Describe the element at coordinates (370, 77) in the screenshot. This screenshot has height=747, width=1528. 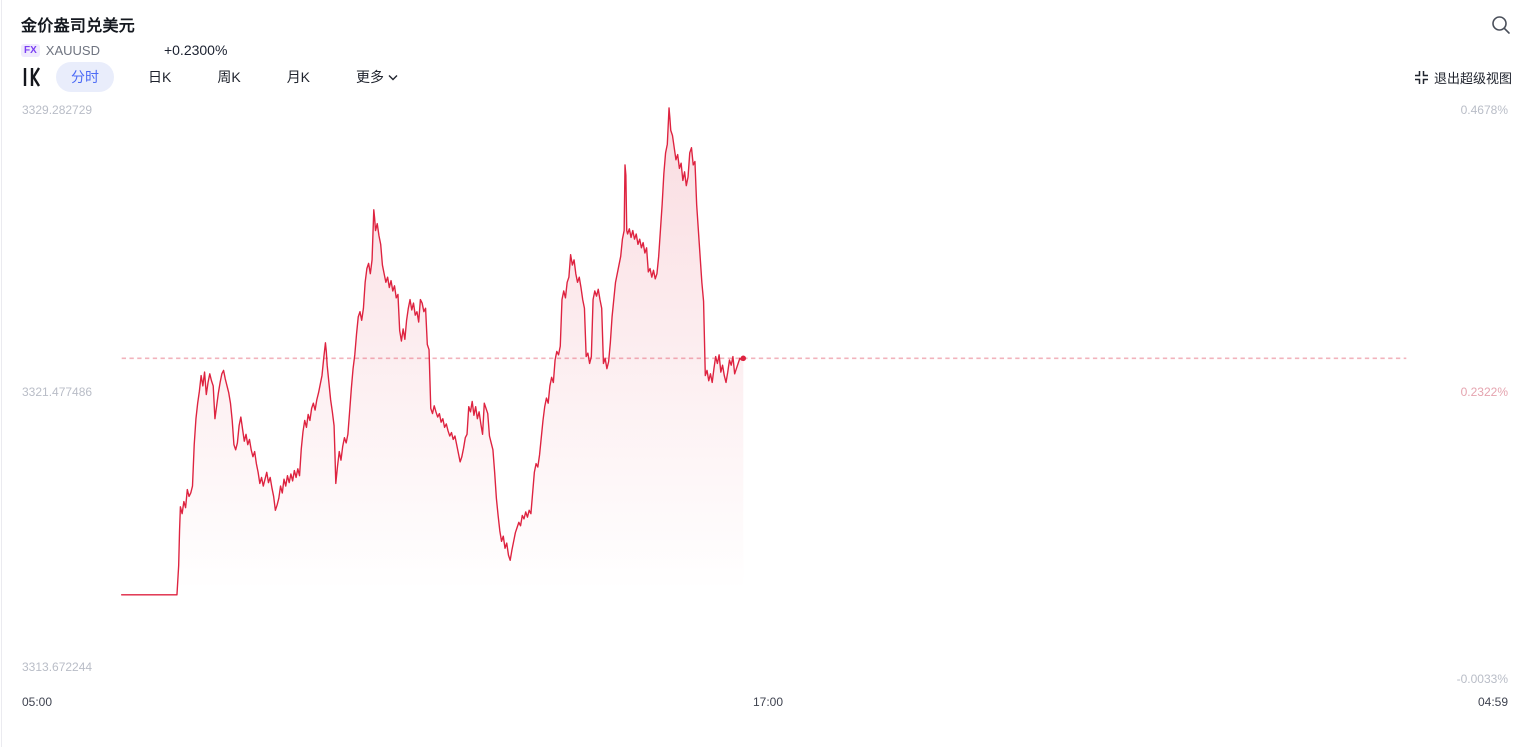
I see `more-label: 更多` at that location.